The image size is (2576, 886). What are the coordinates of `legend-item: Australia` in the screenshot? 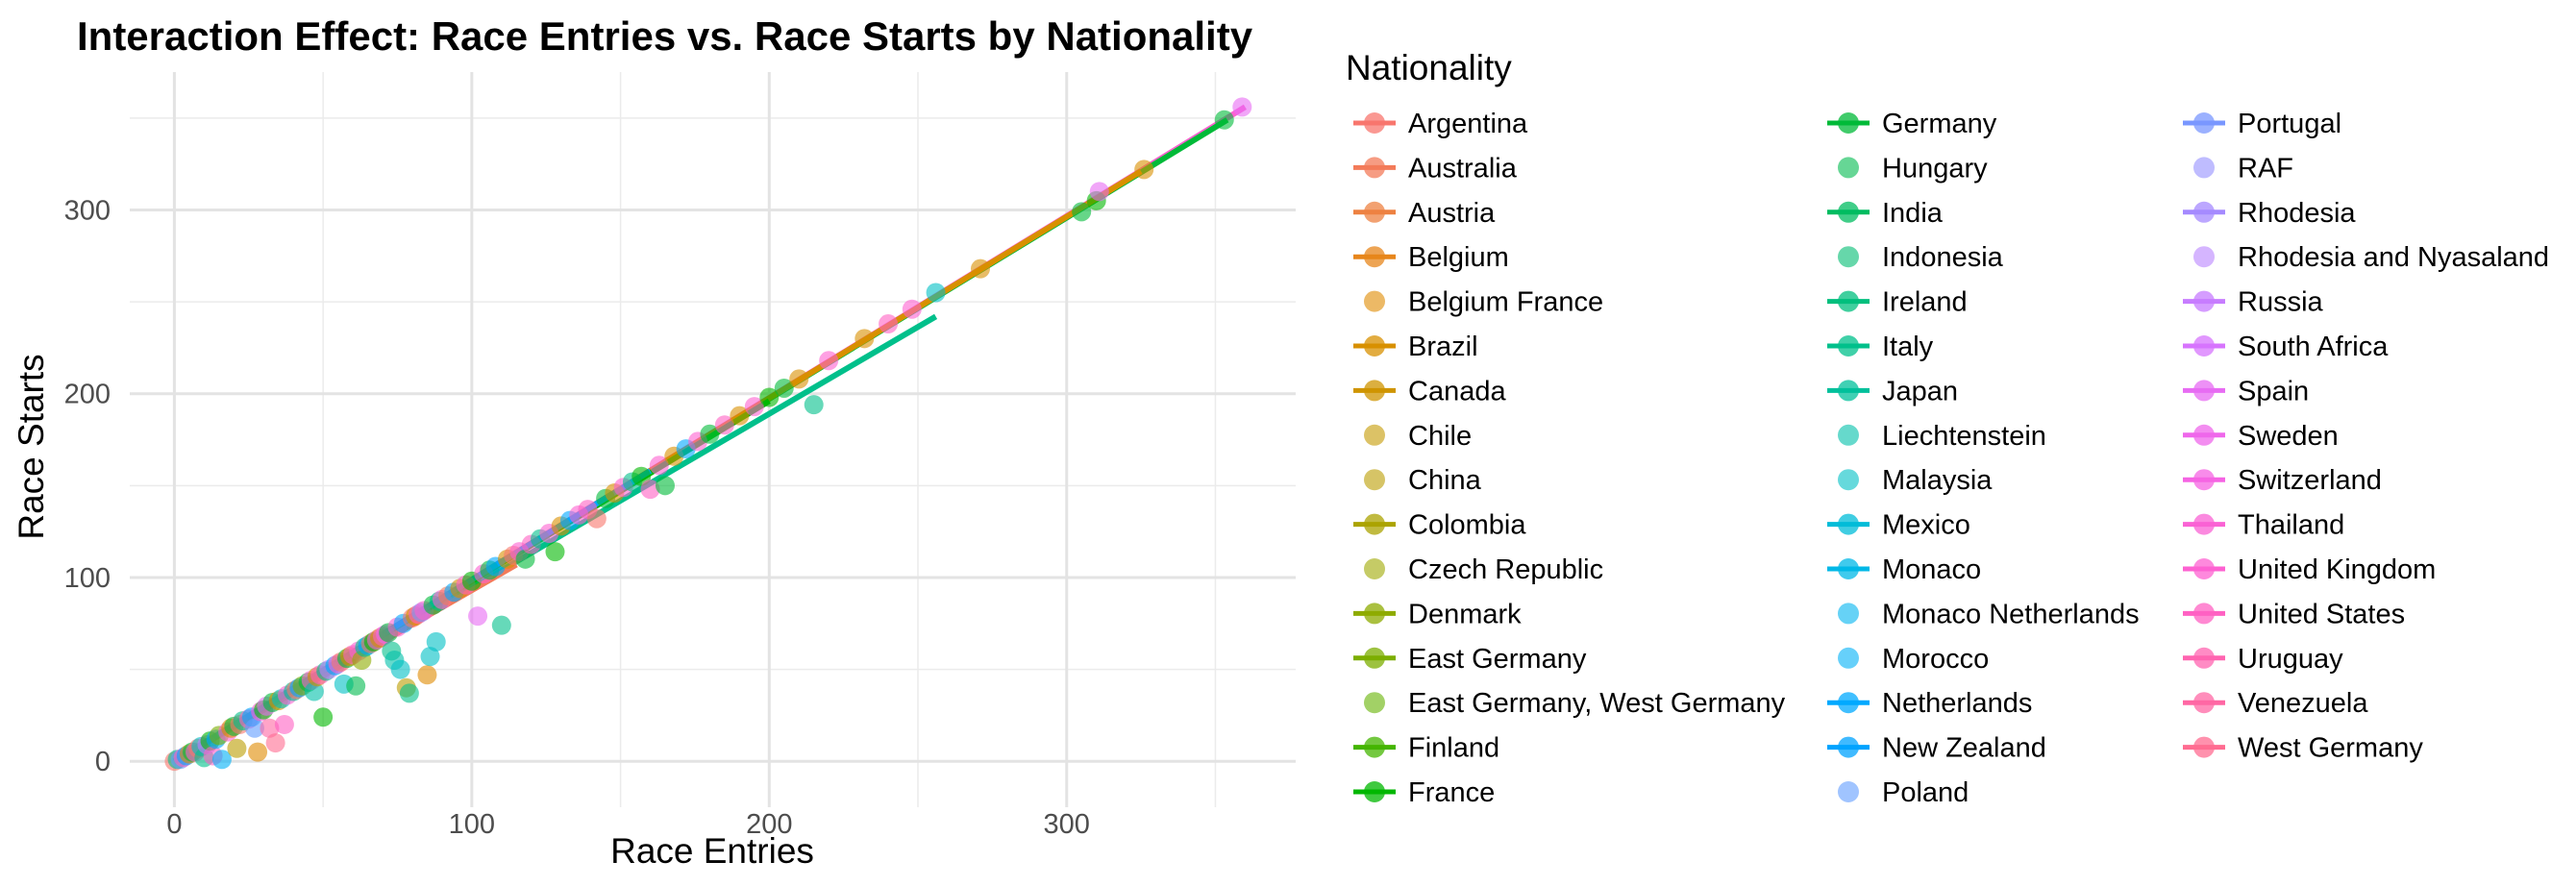 It's located at (1435, 169).